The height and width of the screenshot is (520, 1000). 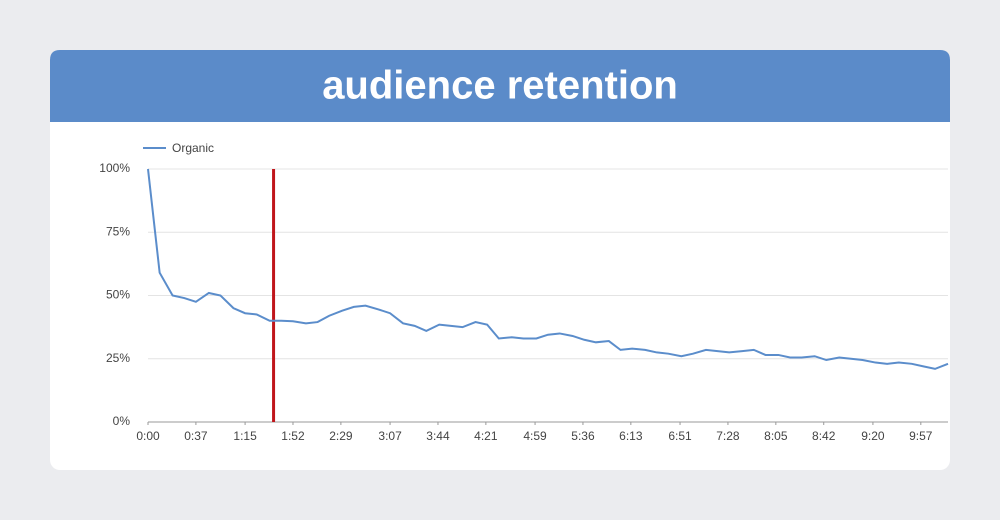 What do you see at coordinates (293, 436) in the screenshot?
I see `x-tick-label: 1:52` at bounding box center [293, 436].